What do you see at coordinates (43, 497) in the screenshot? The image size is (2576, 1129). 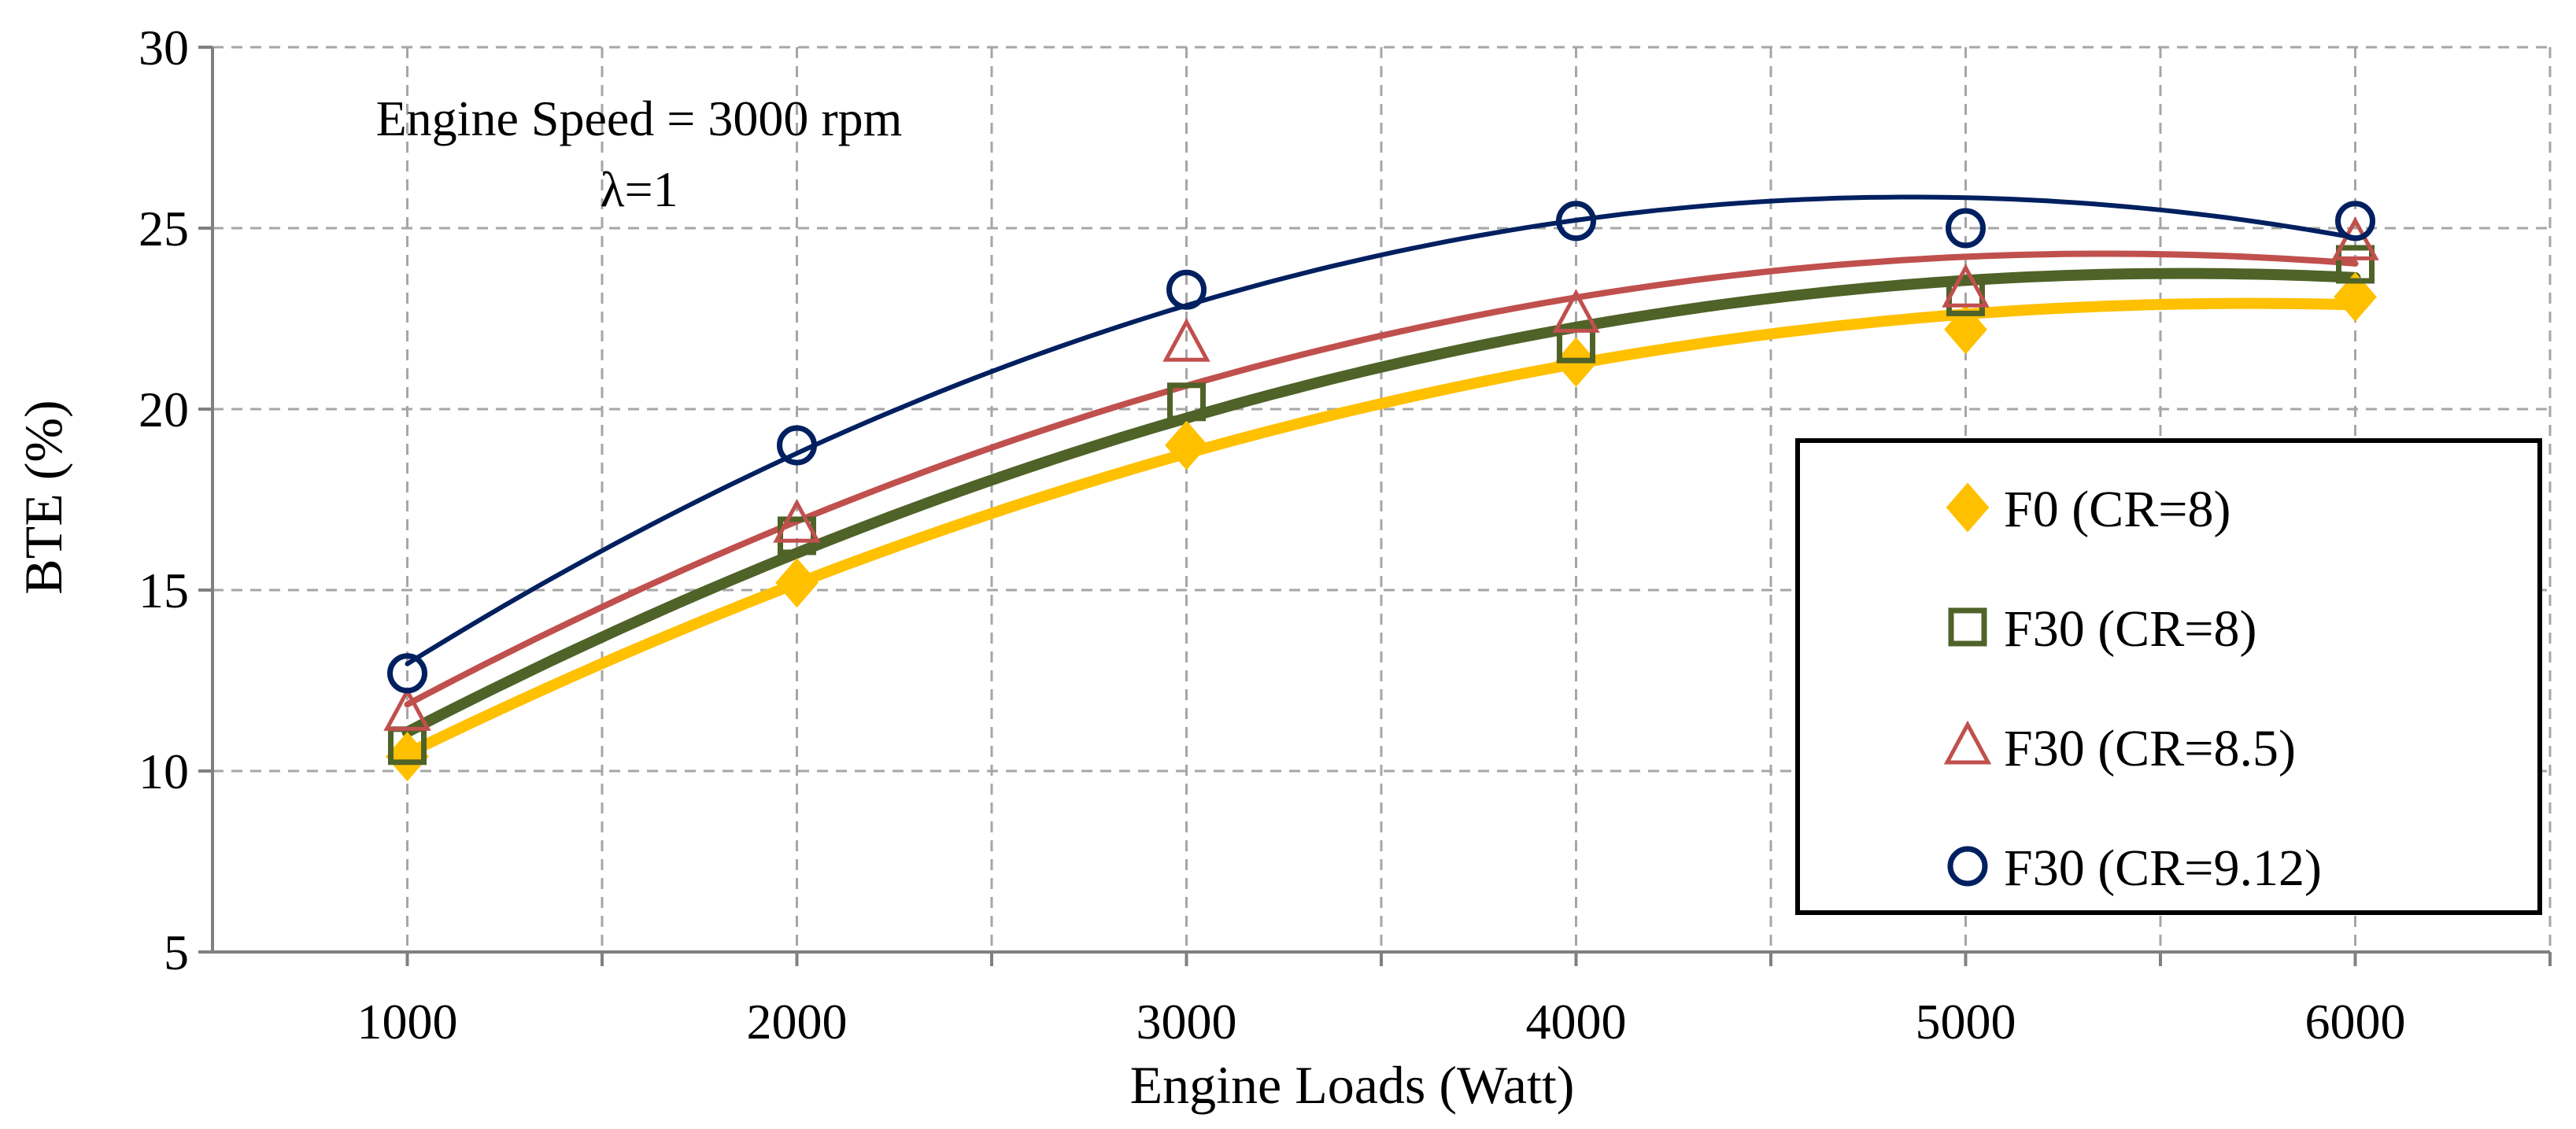 I see `y-axis-title: BTE (%)` at bounding box center [43, 497].